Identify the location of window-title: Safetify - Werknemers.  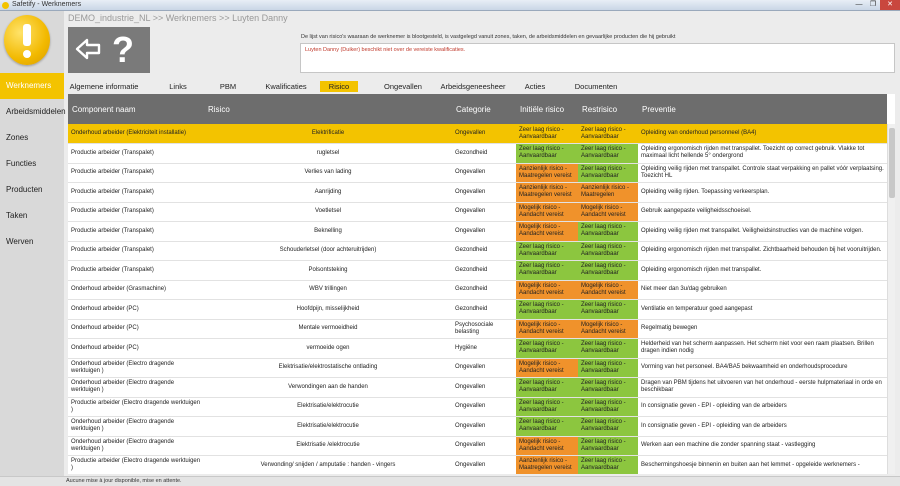
(47, 4).